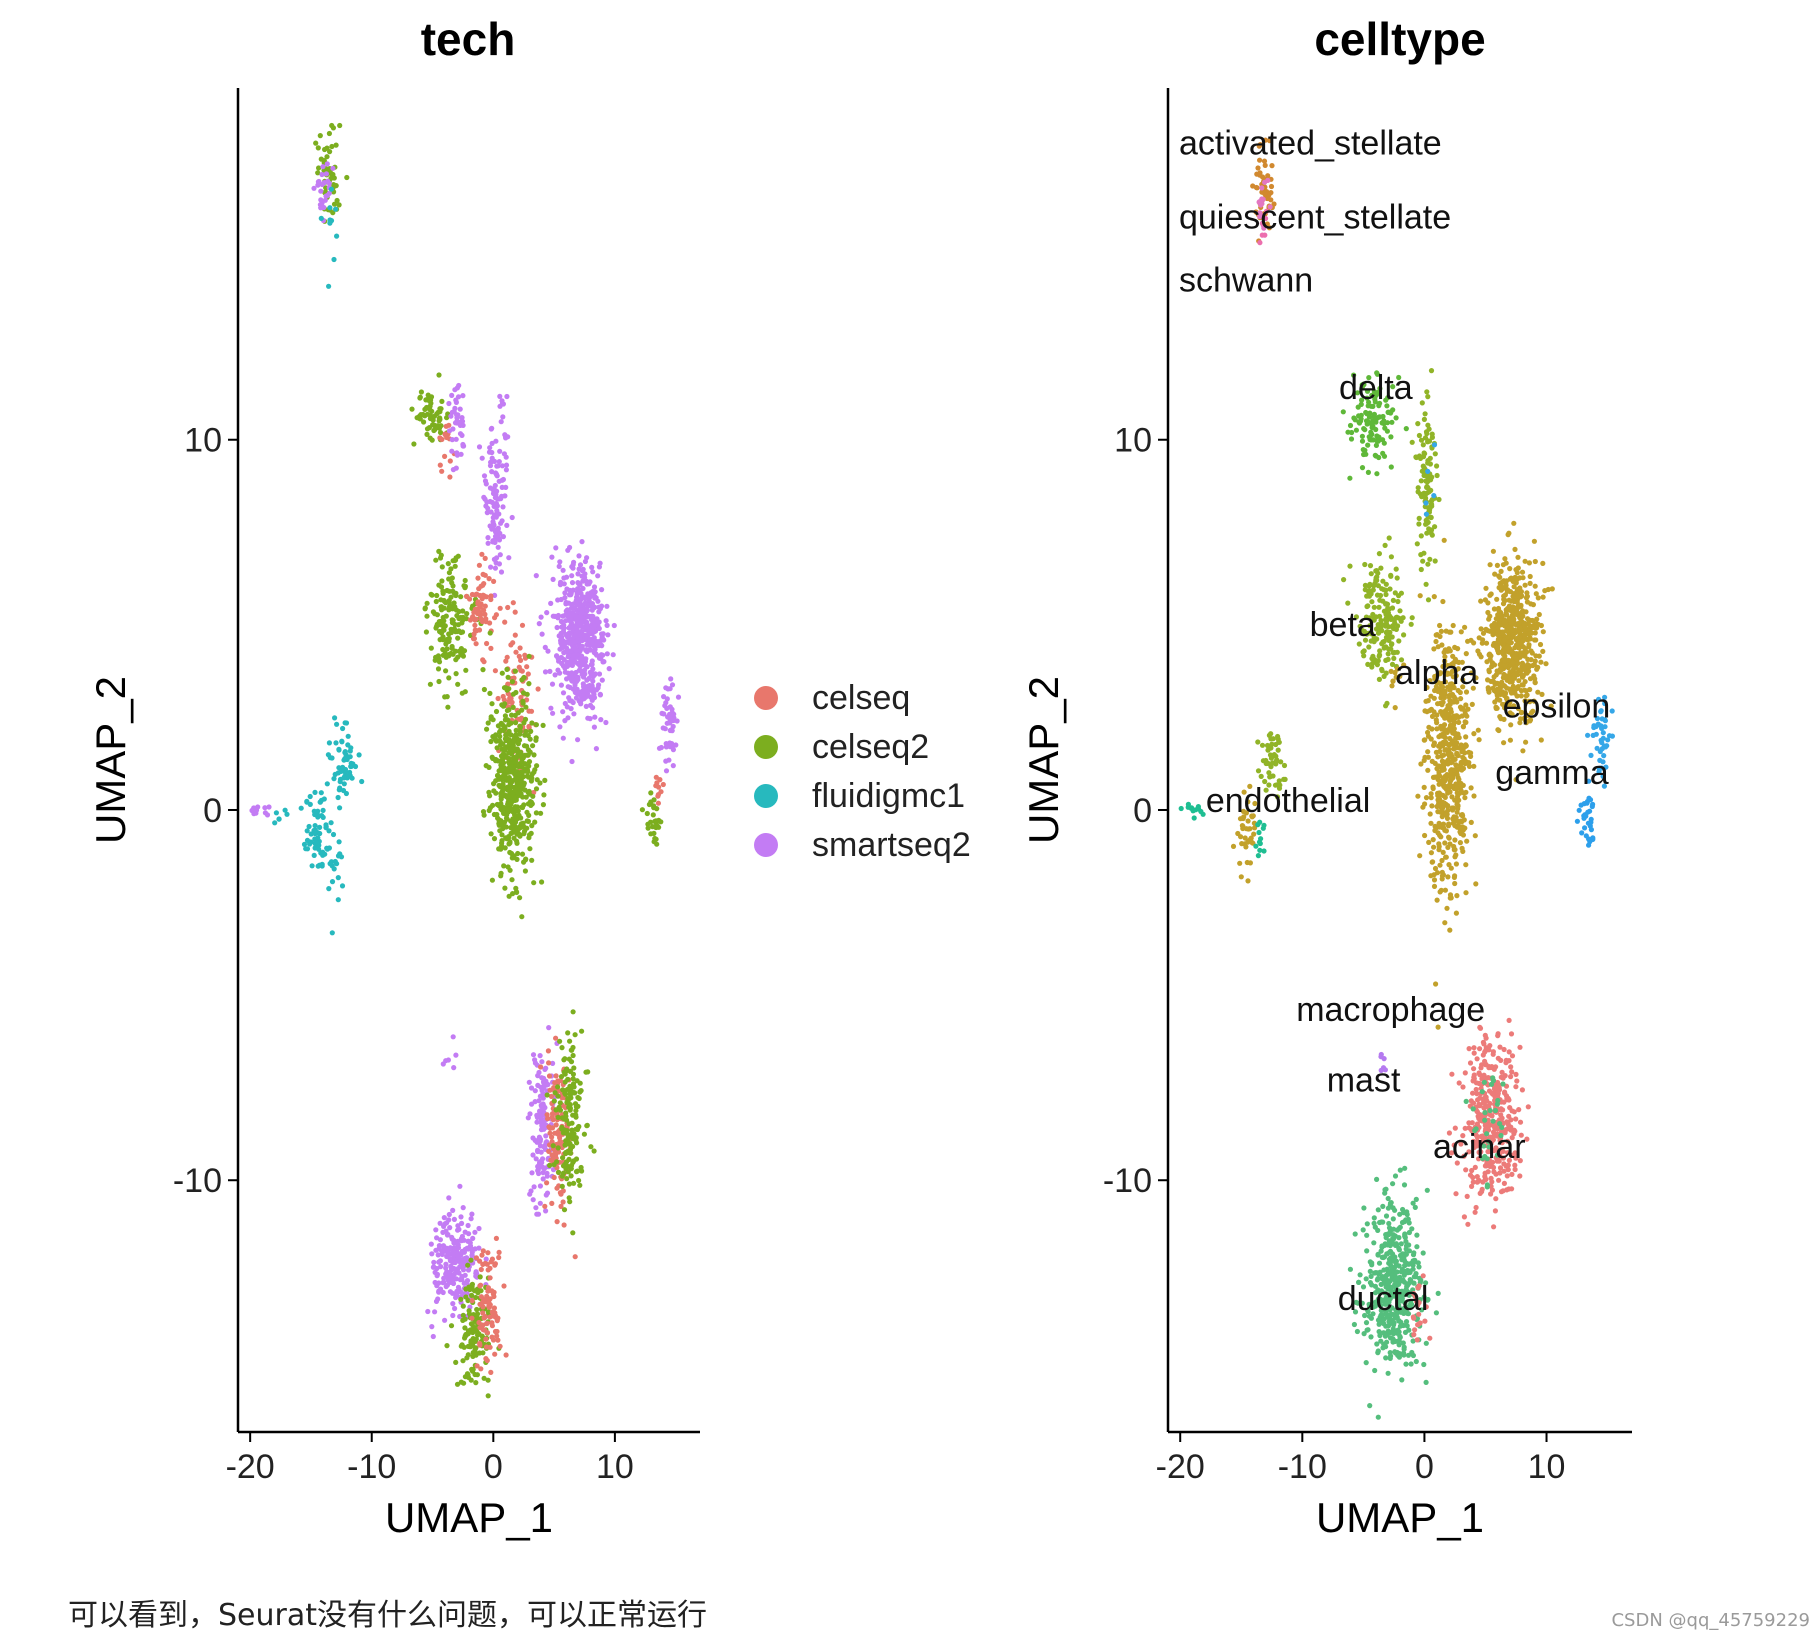 This screenshot has height=1642, width=1818. I want to click on data-point-delta, so click(1362, 441).